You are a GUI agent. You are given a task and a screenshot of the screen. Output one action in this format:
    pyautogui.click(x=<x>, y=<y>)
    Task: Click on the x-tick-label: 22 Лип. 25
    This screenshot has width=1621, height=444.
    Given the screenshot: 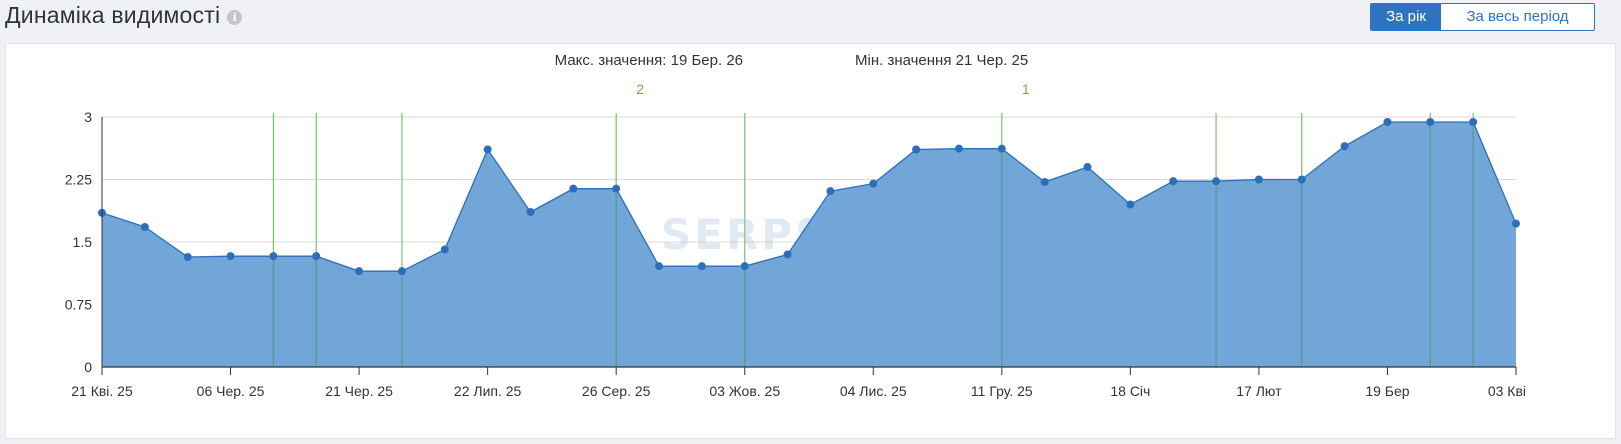 What is the action you would take?
    pyautogui.click(x=488, y=391)
    